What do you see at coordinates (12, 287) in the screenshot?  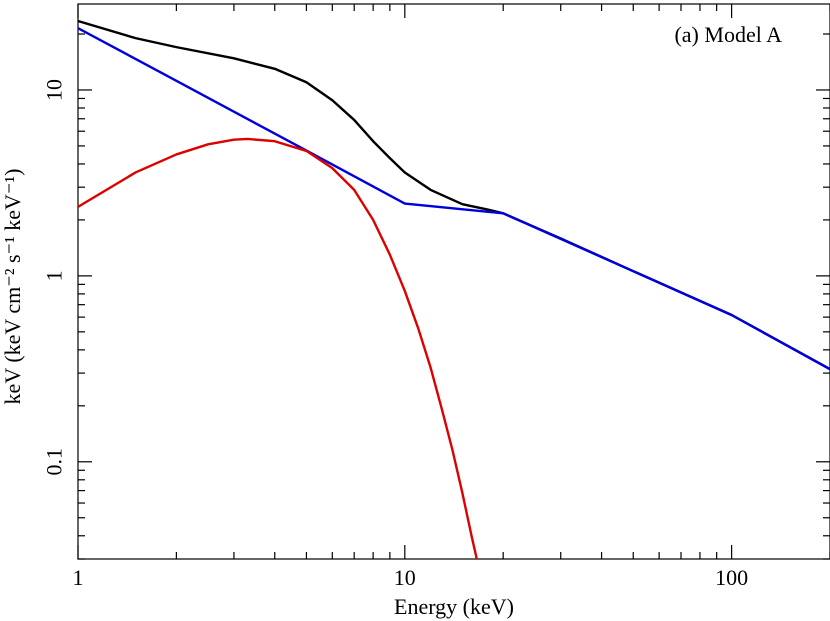 I see `y-axis-title: keV (keV cm⁻² s⁻¹ keV⁻¹)` at bounding box center [12, 287].